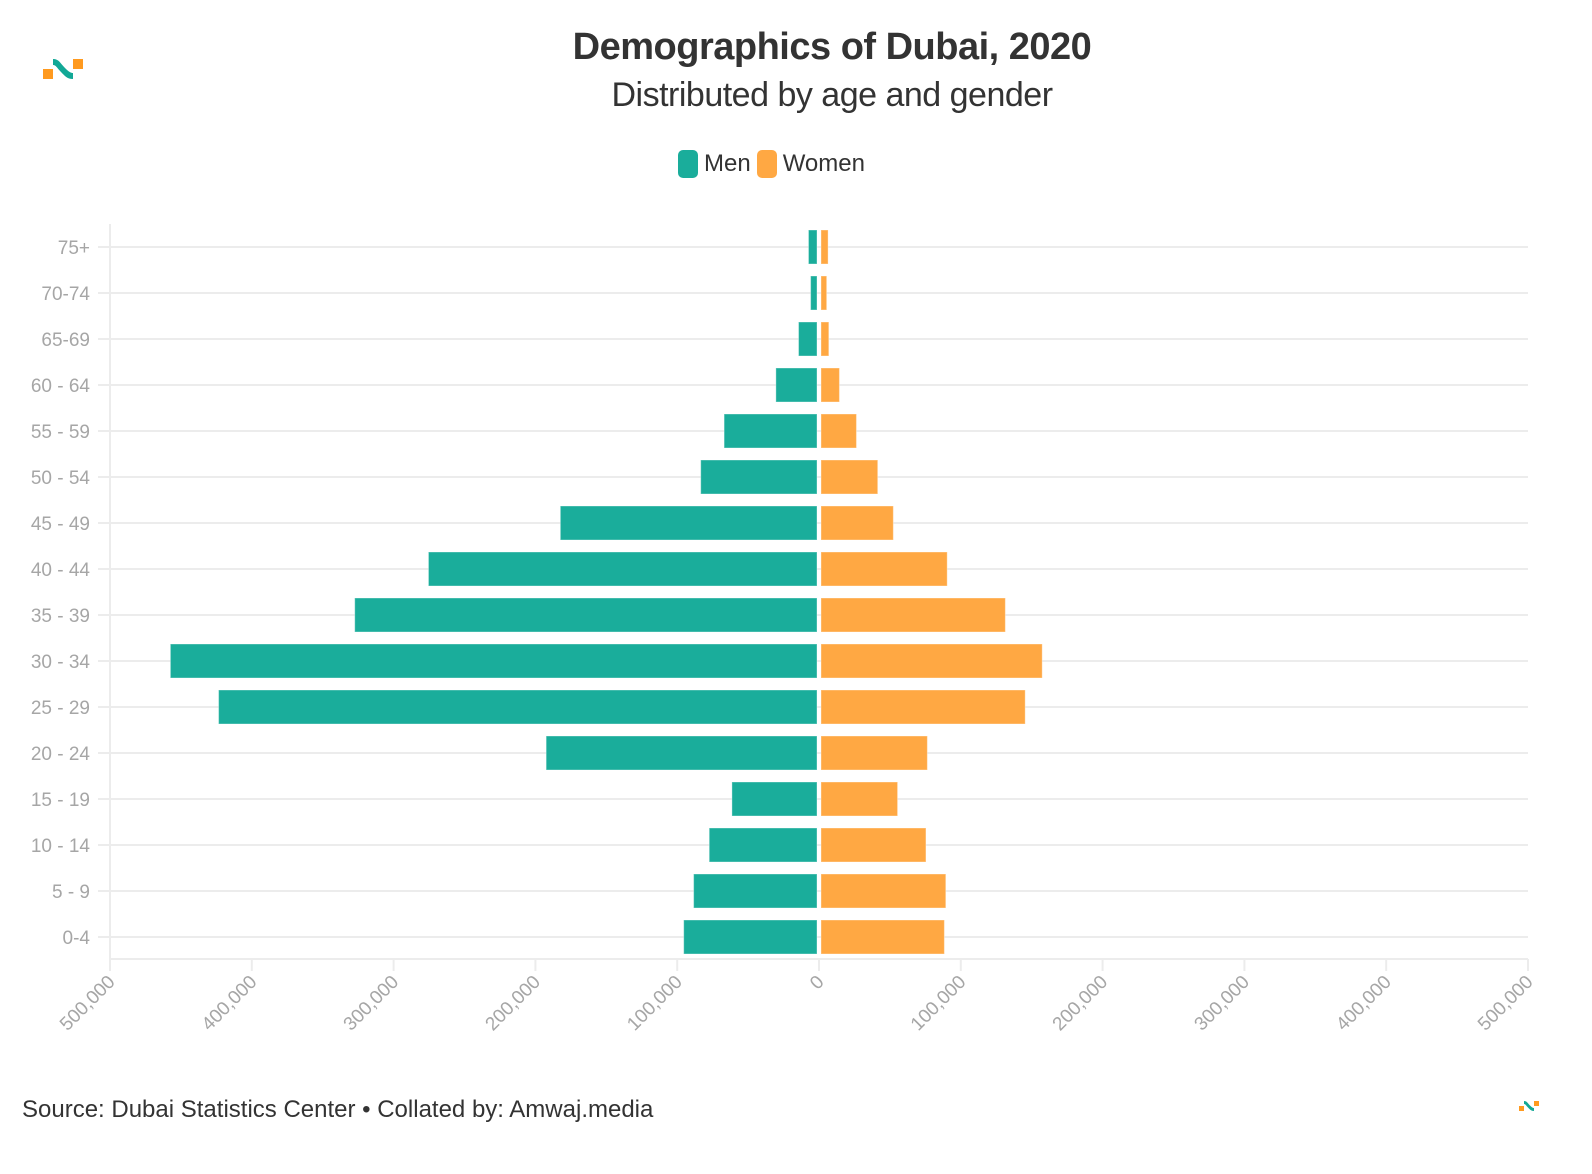 The width and height of the screenshot is (1592, 1174). Describe the element at coordinates (71, 892) in the screenshot. I see `y-tick-label: 5 - 9` at that location.